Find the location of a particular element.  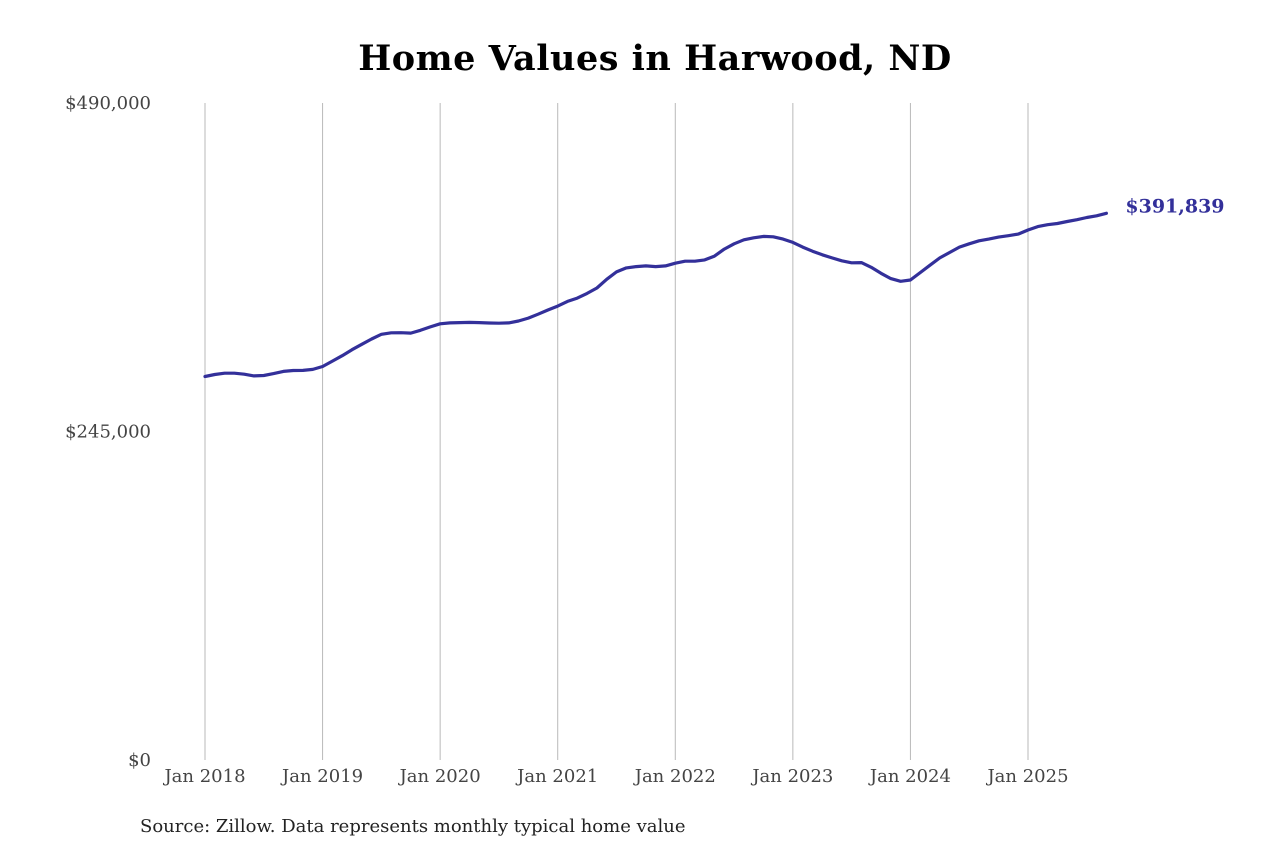

x-tick-label: Jan 2020 is located at coordinates (439, 776).